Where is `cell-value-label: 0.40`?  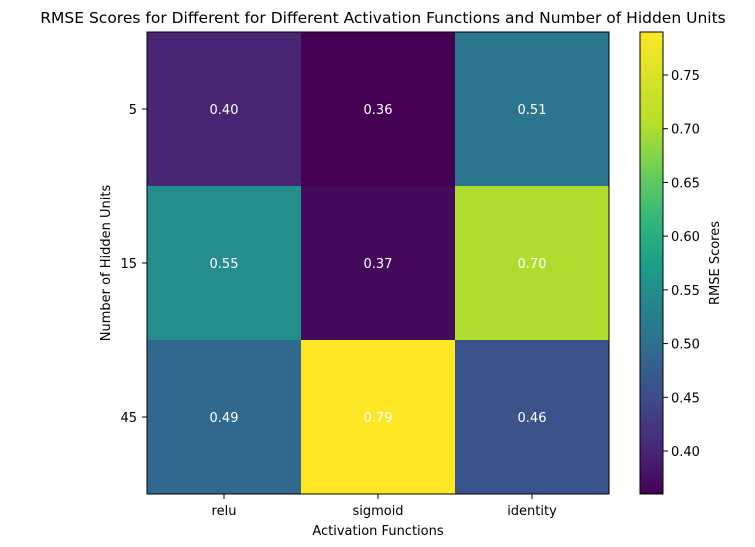
cell-value-label: 0.40 is located at coordinates (224, 110).